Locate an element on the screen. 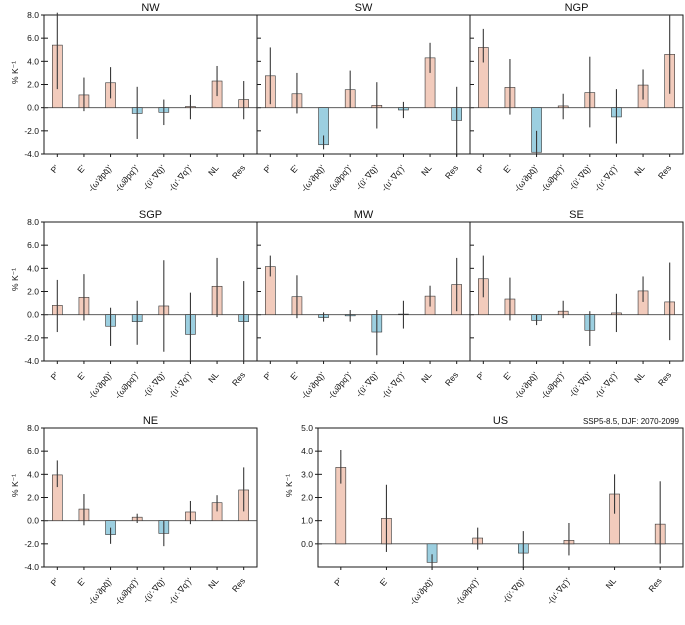  panel-title: NGP is located at coordinates (577, 8).